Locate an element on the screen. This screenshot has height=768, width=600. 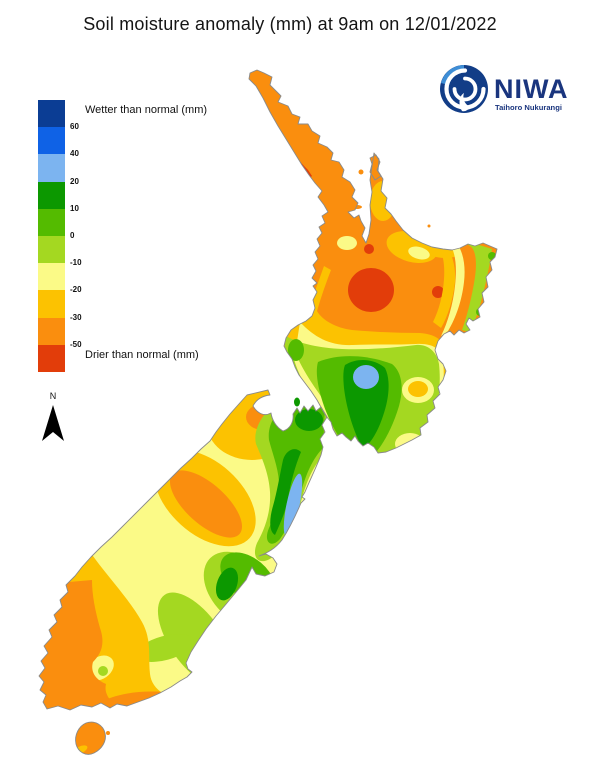
kapiti-island is located at coordinates (327, 406).